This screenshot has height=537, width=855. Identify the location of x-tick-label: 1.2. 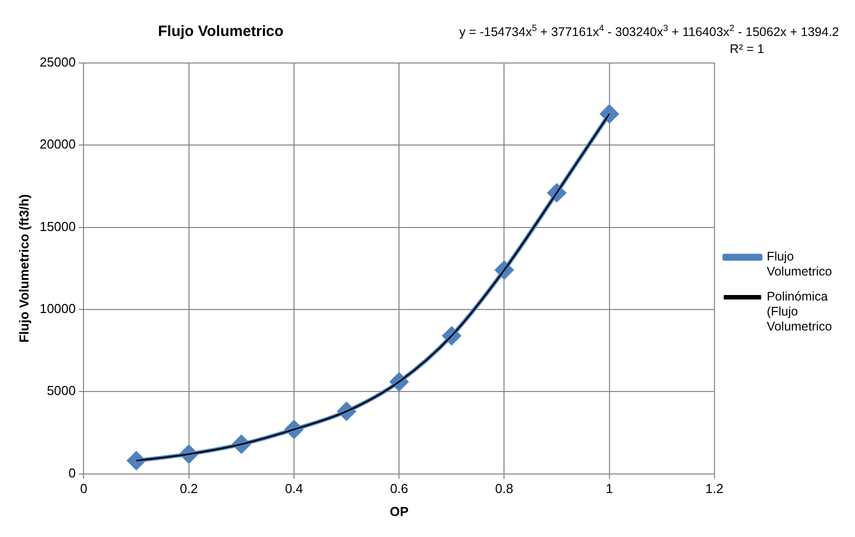
(714, 488).